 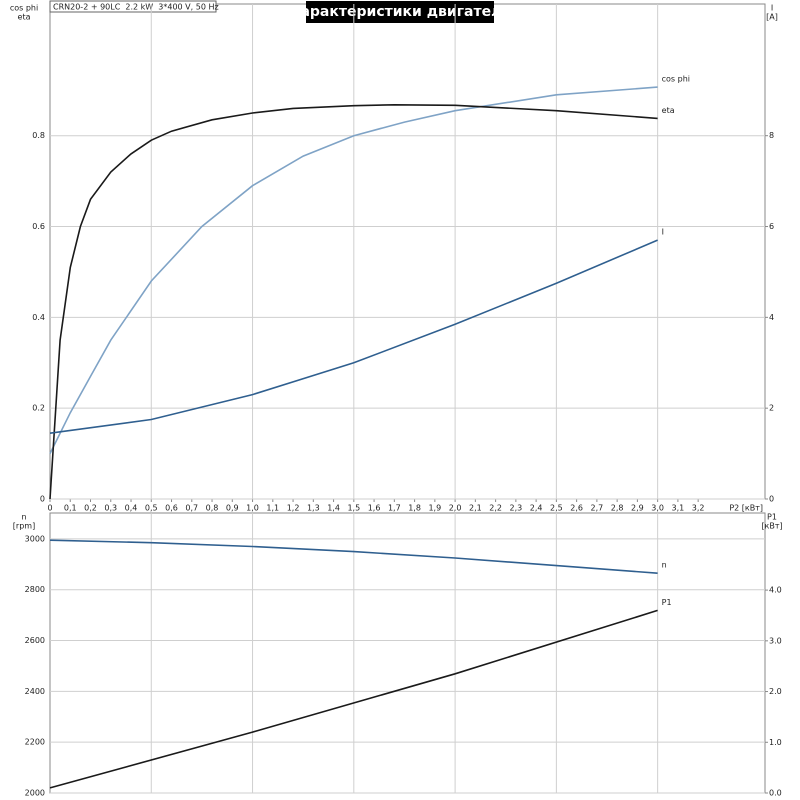 What do you see at coordinates (42, 499) in the screenshot?
I see `y-tick-label: 0` at bounding box center [42, 499].